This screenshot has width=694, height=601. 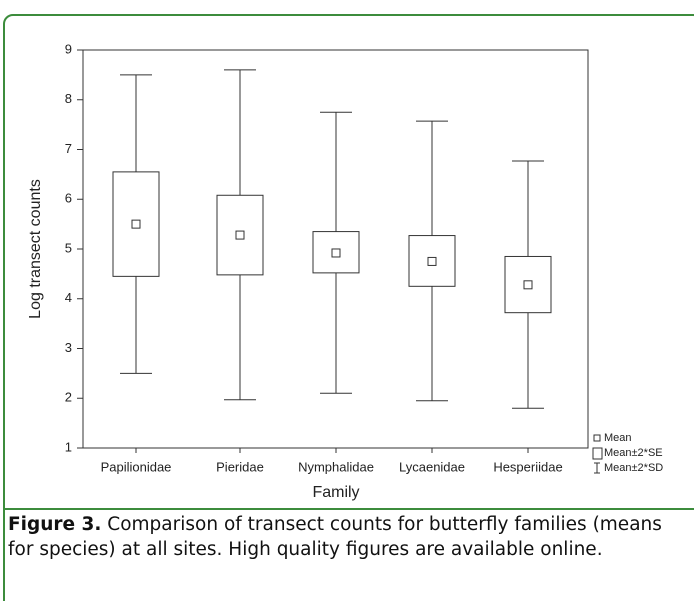 What do you see at coordinates (136, 466) in the screenshot?
I see `x-tick-label: Papilionidae` at bounding box center [136, 466].